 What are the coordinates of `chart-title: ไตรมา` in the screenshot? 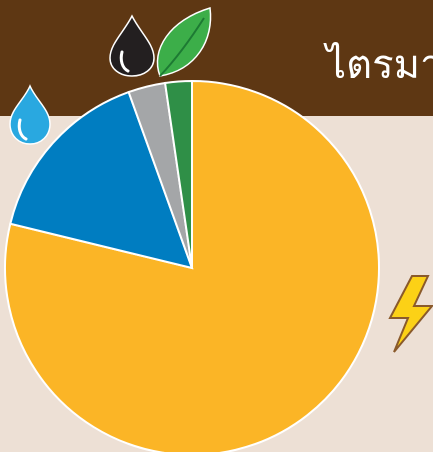 It's located at (378, 65).